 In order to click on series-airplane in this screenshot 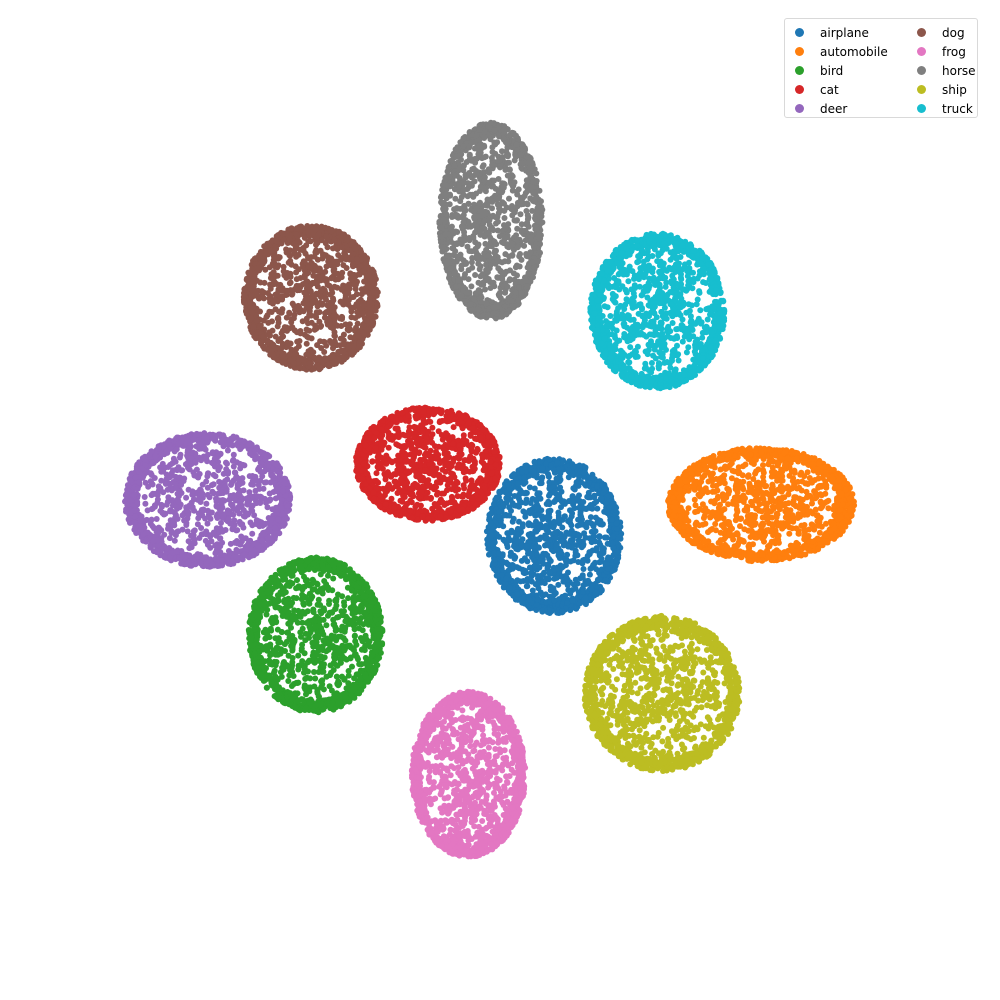, I will do `click(554, 535)`.